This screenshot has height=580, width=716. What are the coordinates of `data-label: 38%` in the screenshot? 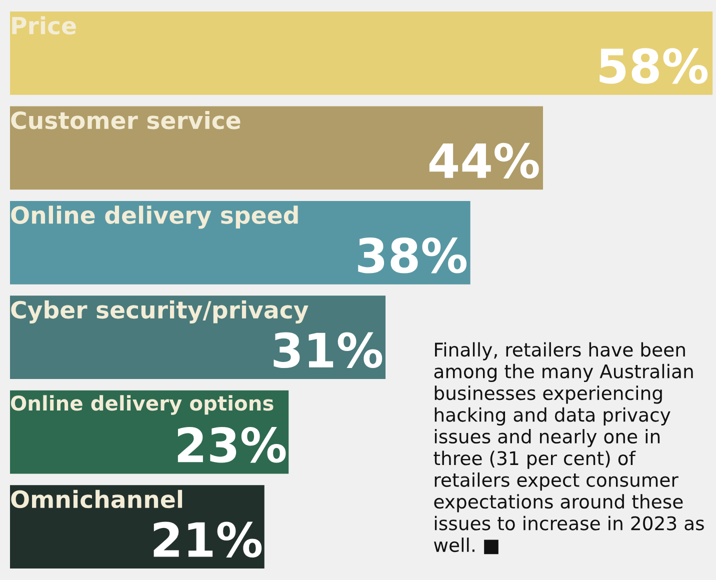 It's located at (412, 256).